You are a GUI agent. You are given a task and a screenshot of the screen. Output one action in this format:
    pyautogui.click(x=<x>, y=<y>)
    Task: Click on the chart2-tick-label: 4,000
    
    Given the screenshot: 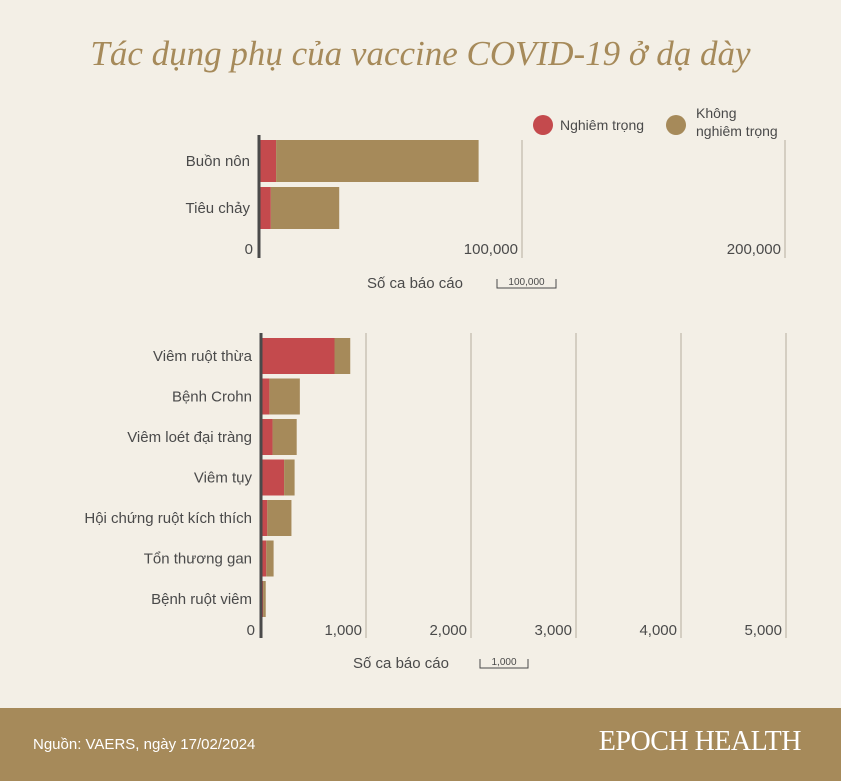 What is the action you would take?
    pyautogui.click(x=658, y=630)
    